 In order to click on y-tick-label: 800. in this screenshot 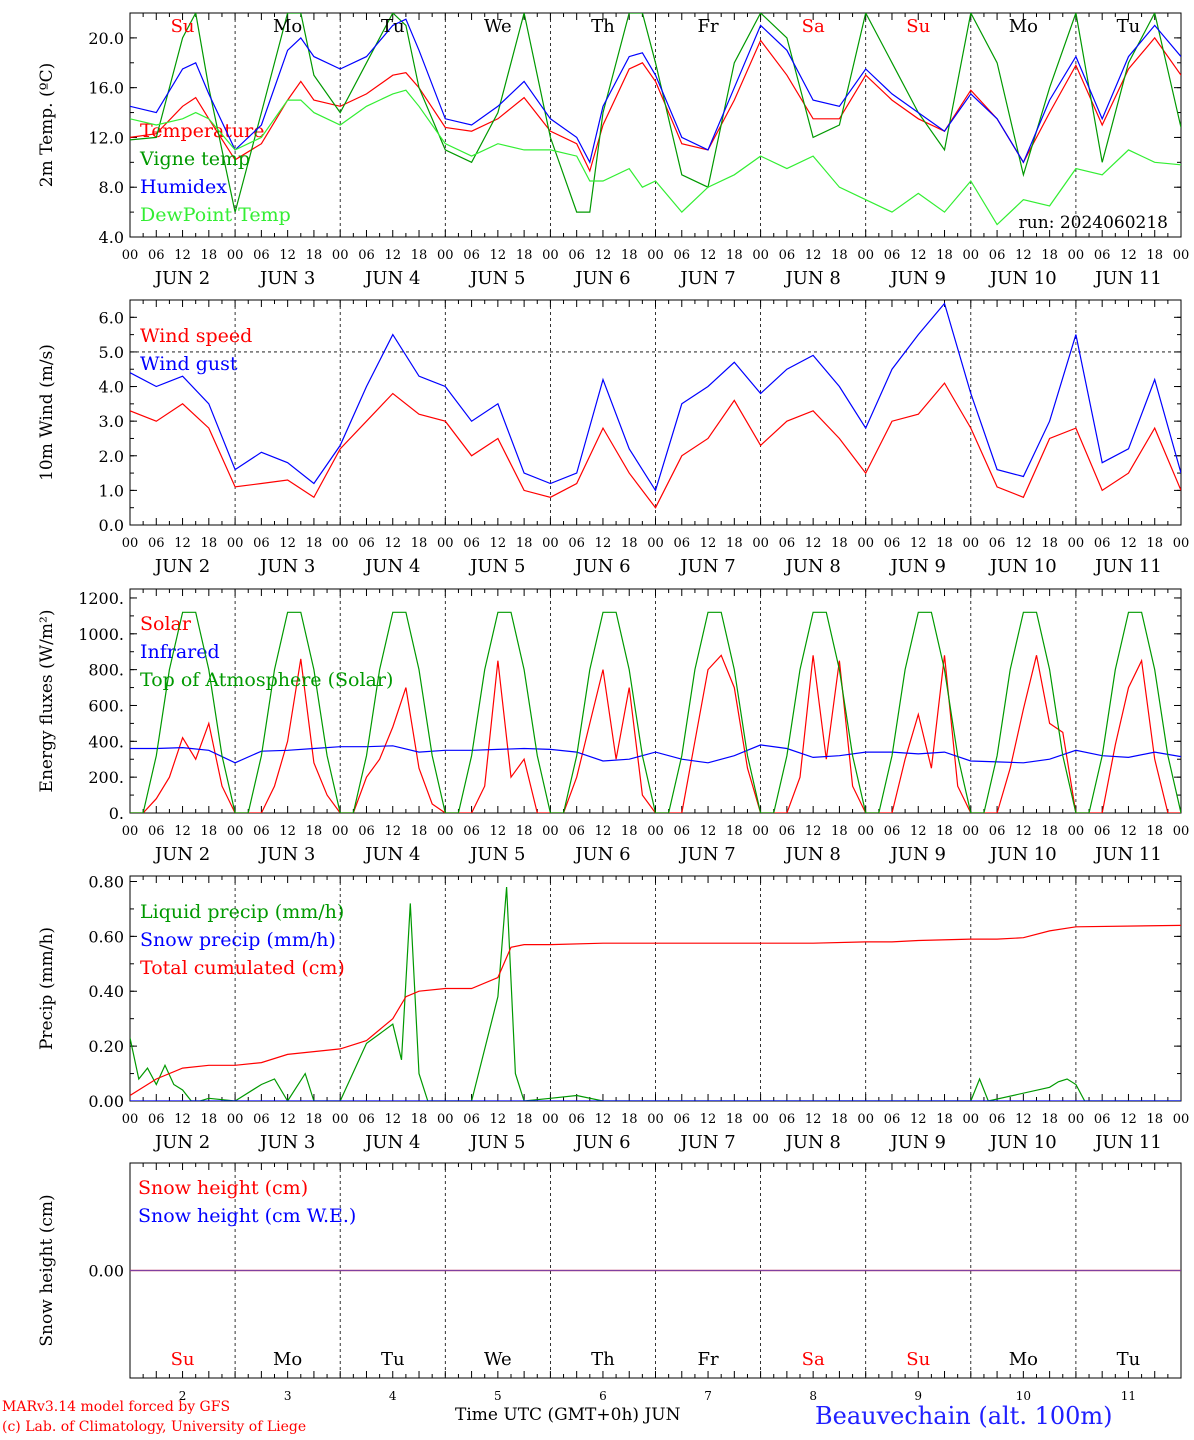, I will do `click(106, 670)`.